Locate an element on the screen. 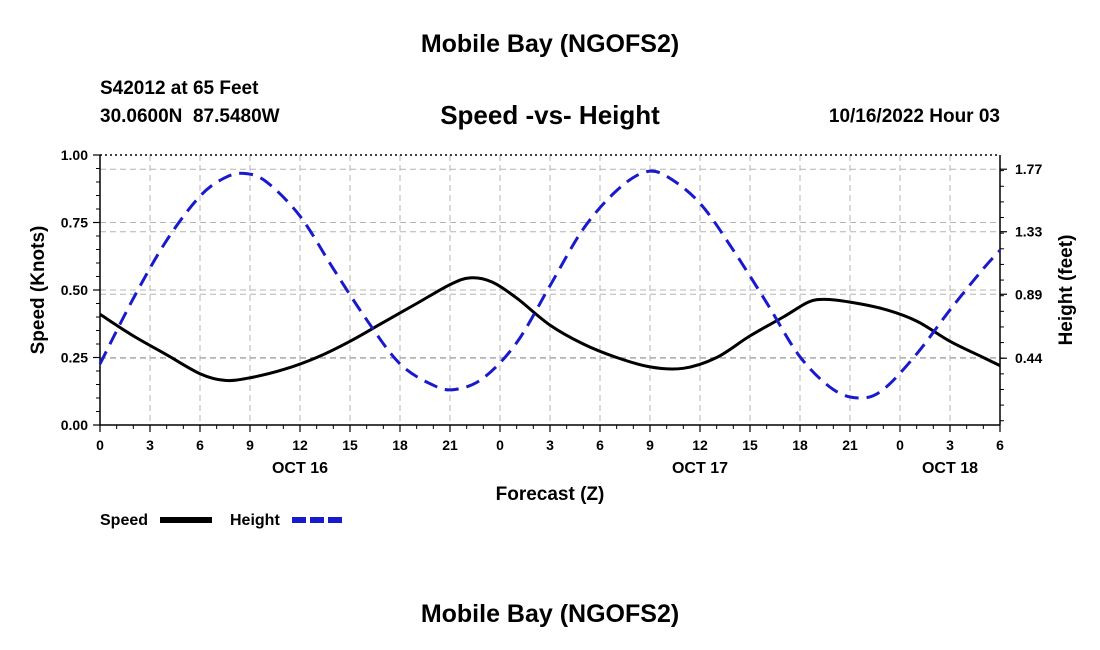 Image resolution: width=1100 pixels, height=650 pixels. footer-title: Mobile Bay (NGOFS2) is located at coordinates (550, 614).